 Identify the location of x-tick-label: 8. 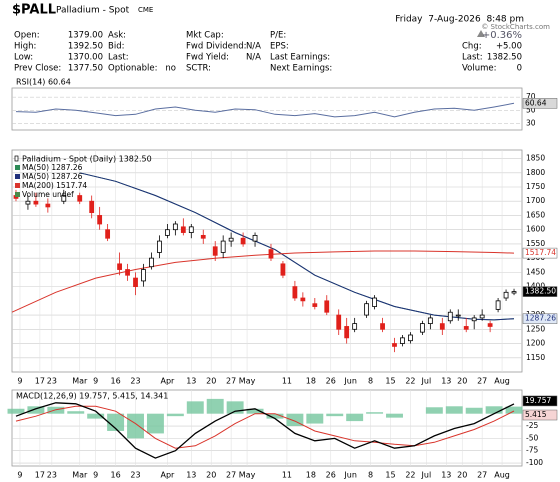
(370, 475).